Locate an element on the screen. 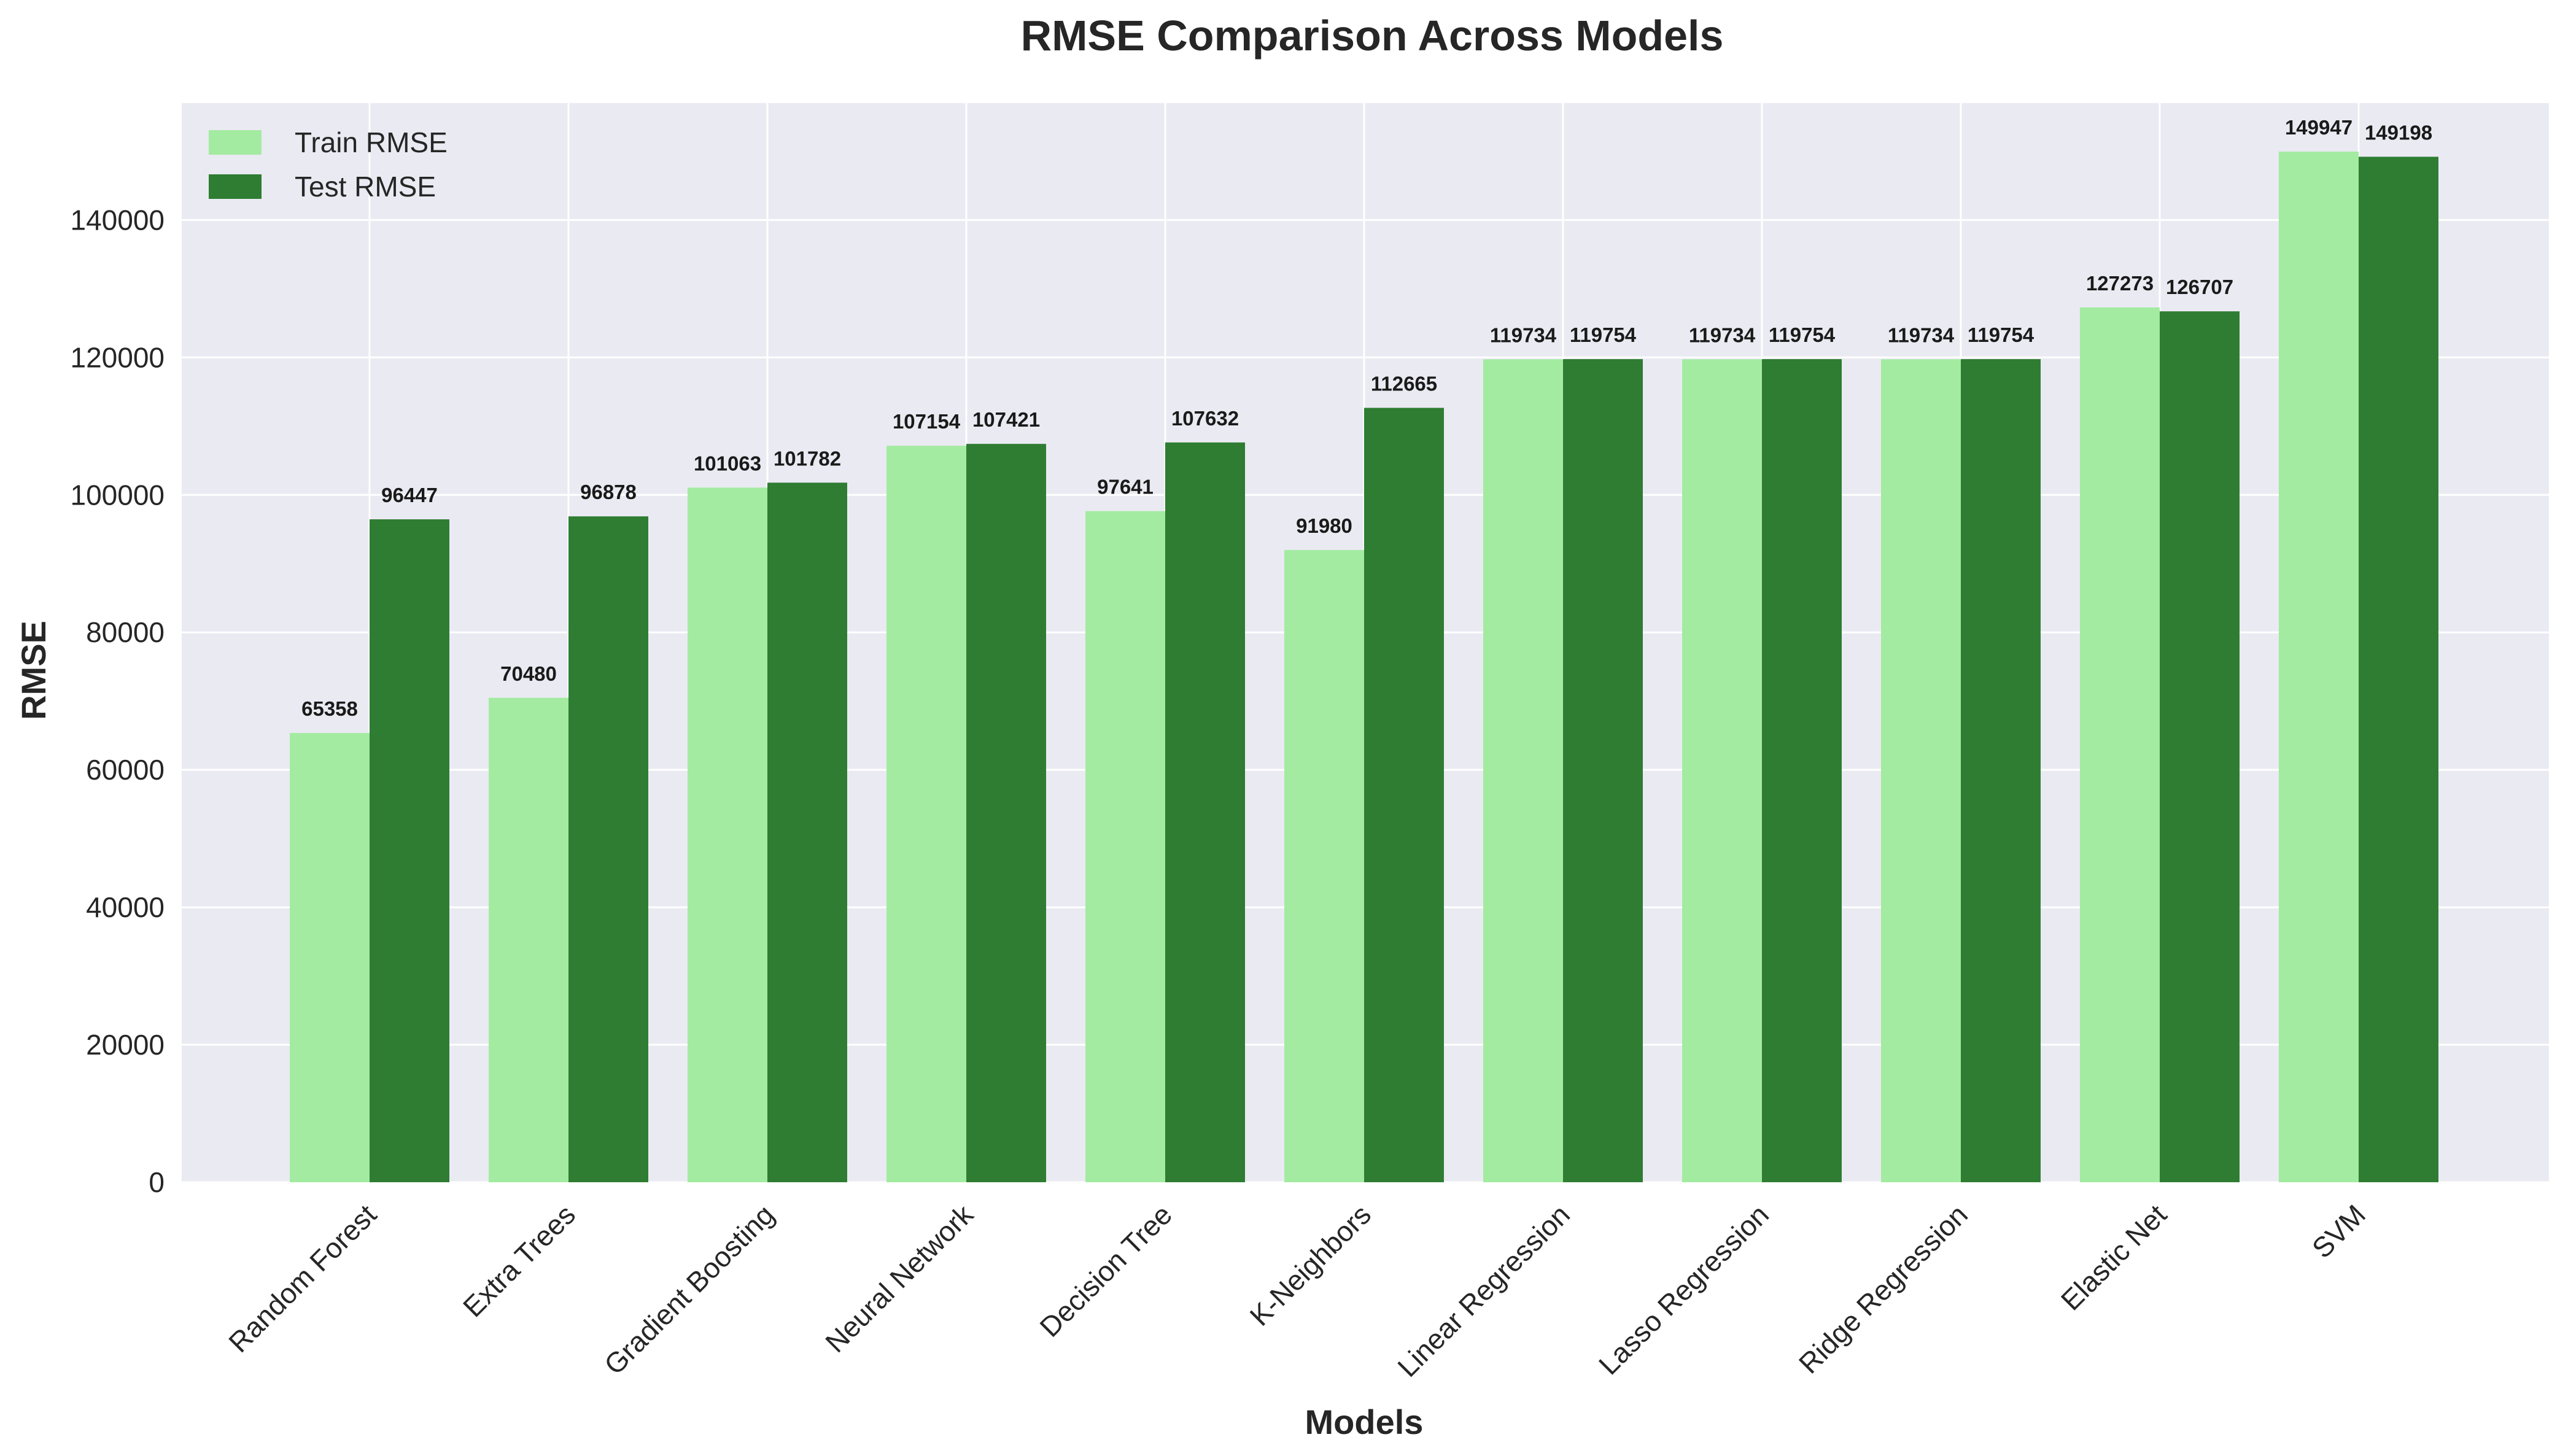 The height and width of the screenshot is (1456, 2560). test-rmse-value-label: 101782 is located at coordinates (807, 458).